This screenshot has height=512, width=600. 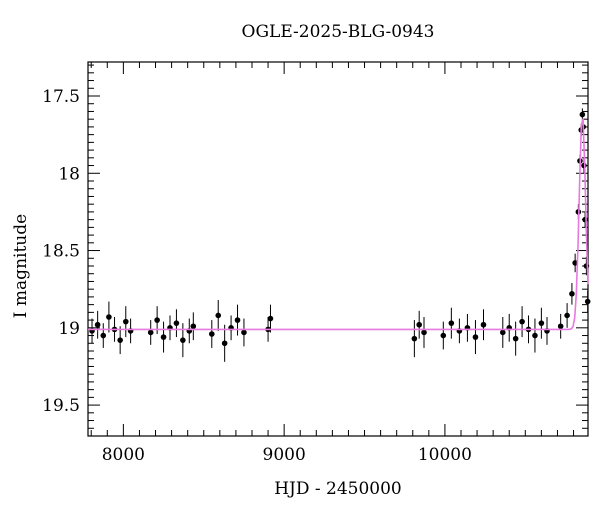 I want to click on y-tick-label: 19.5, so click(x=61, y=406).